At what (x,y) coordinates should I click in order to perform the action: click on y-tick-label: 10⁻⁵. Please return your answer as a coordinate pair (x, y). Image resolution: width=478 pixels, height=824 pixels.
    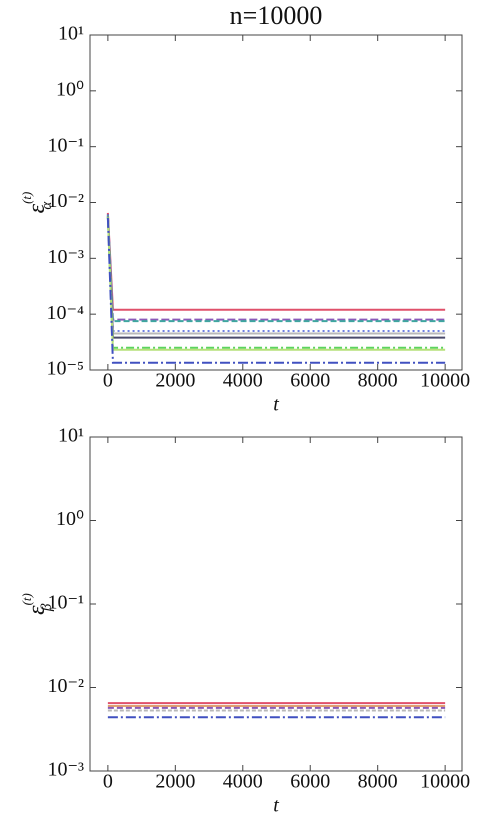
    Looking at the image, I should click on (65, 369).